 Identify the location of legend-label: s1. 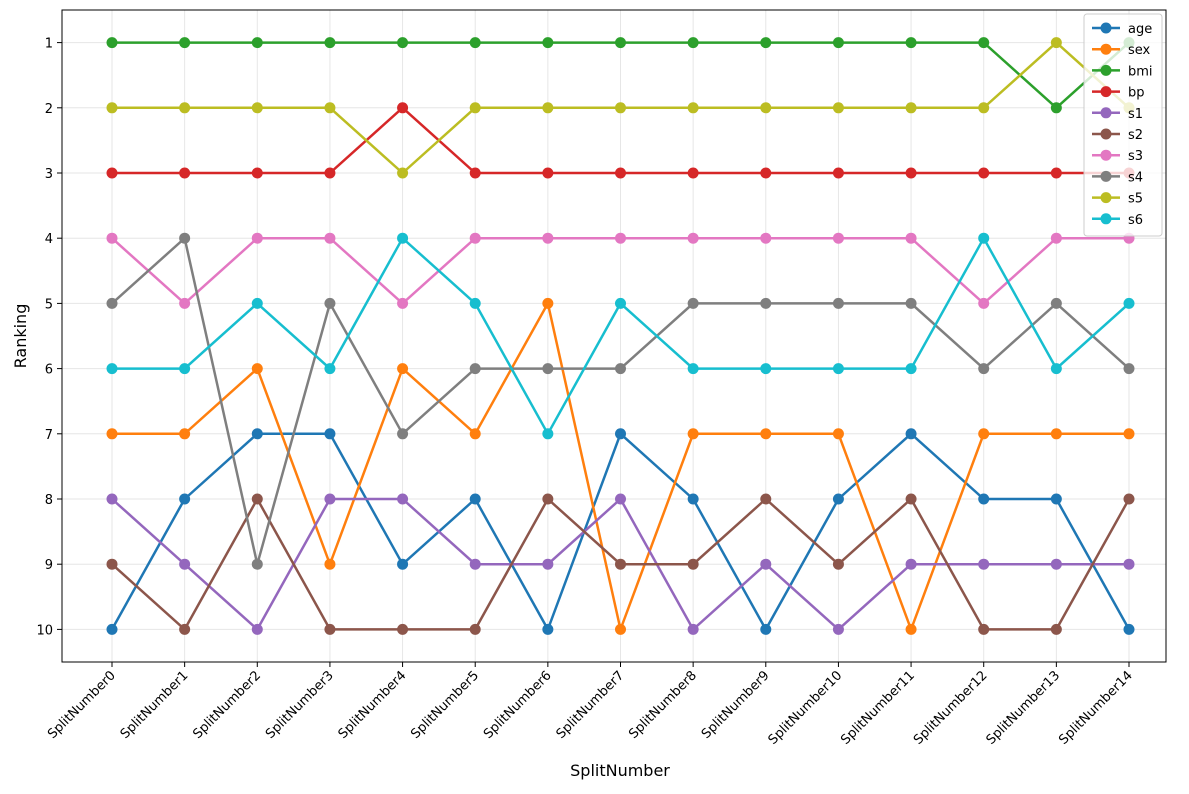
(1135, 114).